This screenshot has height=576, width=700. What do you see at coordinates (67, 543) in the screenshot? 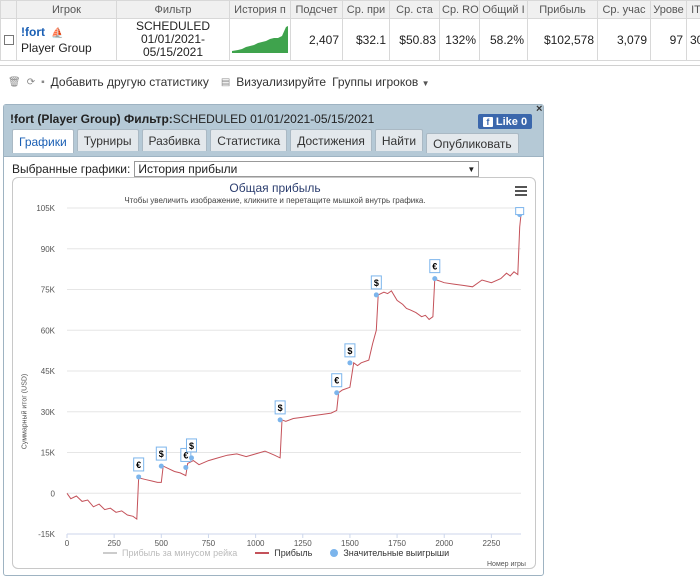
I see `x-tick-label: 0` at bounding box center [67, 543].